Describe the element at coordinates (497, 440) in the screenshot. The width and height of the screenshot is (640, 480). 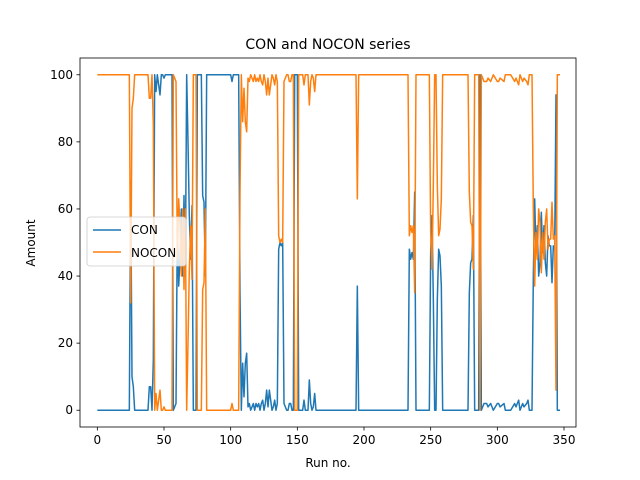
I see `x-tick-label: 300` at that location.